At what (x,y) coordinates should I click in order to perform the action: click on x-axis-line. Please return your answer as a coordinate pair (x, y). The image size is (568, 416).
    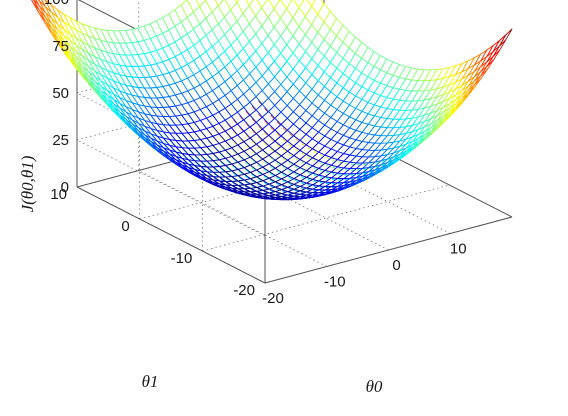
    Looking at the image, I should click on (388, 250).